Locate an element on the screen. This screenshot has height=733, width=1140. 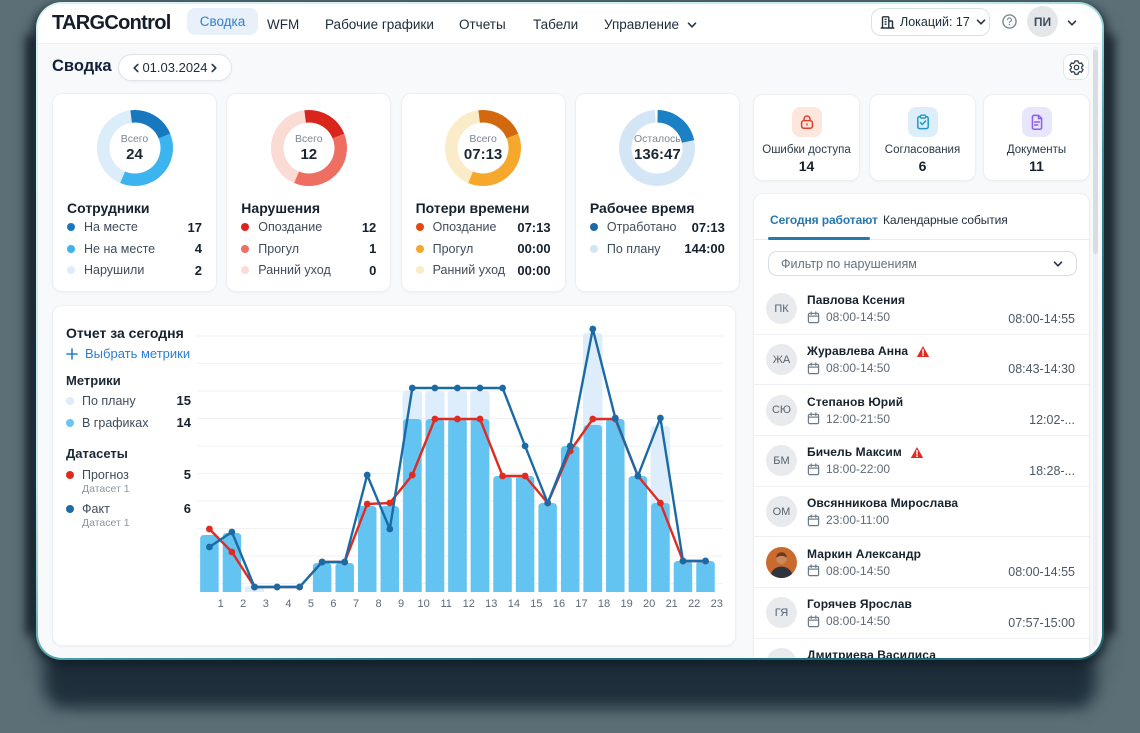
svg-text: 10 is located at coordinates (423, 604).